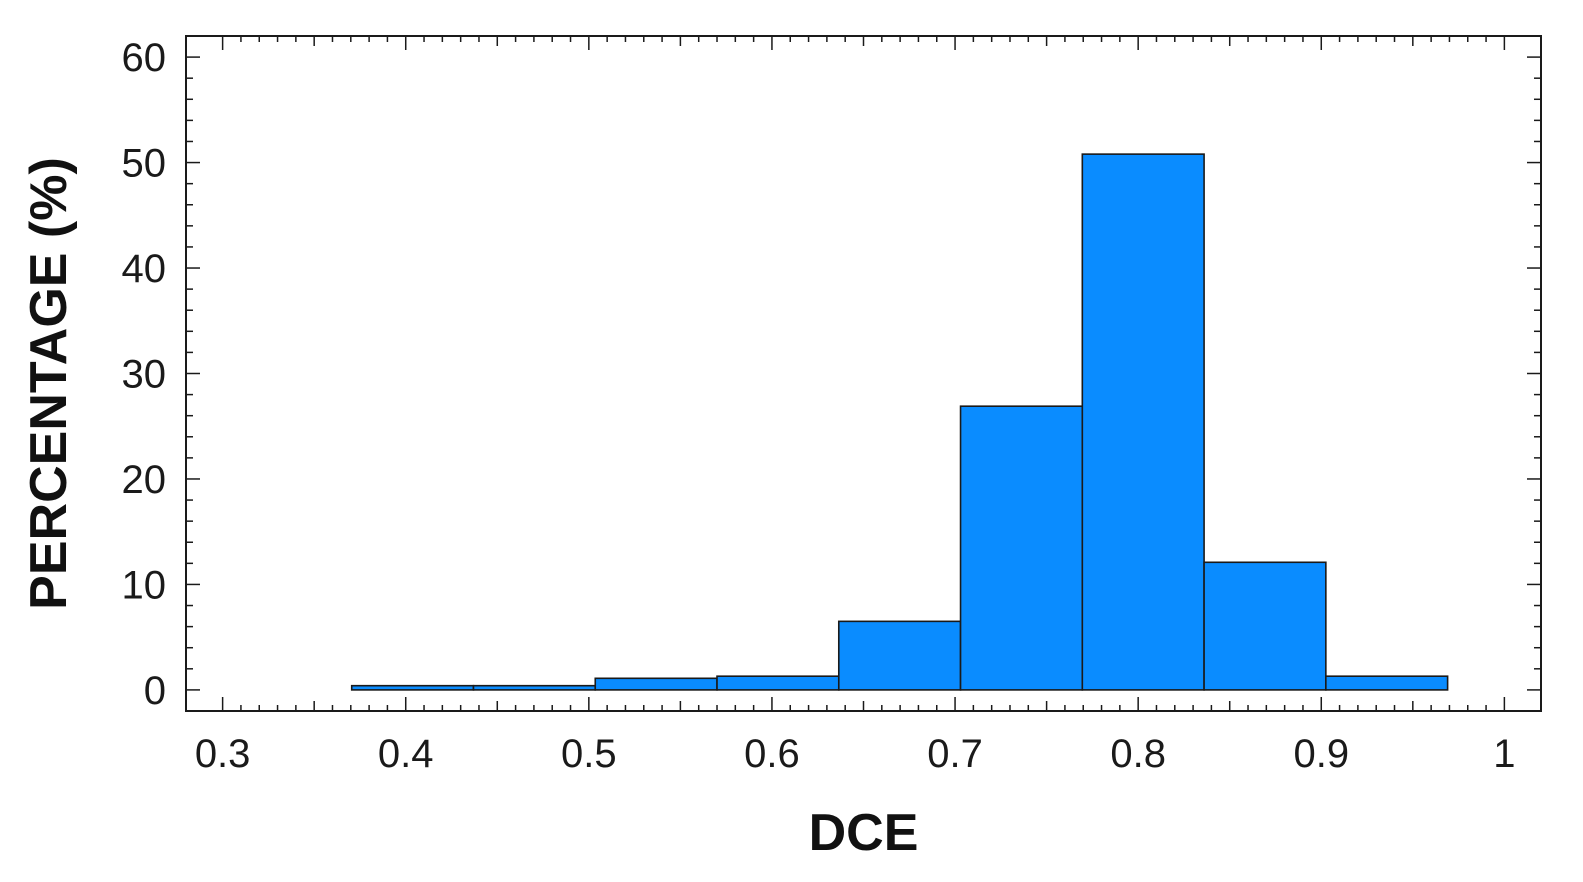  Describe the element at coordinates (144, 269) in the screenshot. I see `y-tick-label: 40` at that location.